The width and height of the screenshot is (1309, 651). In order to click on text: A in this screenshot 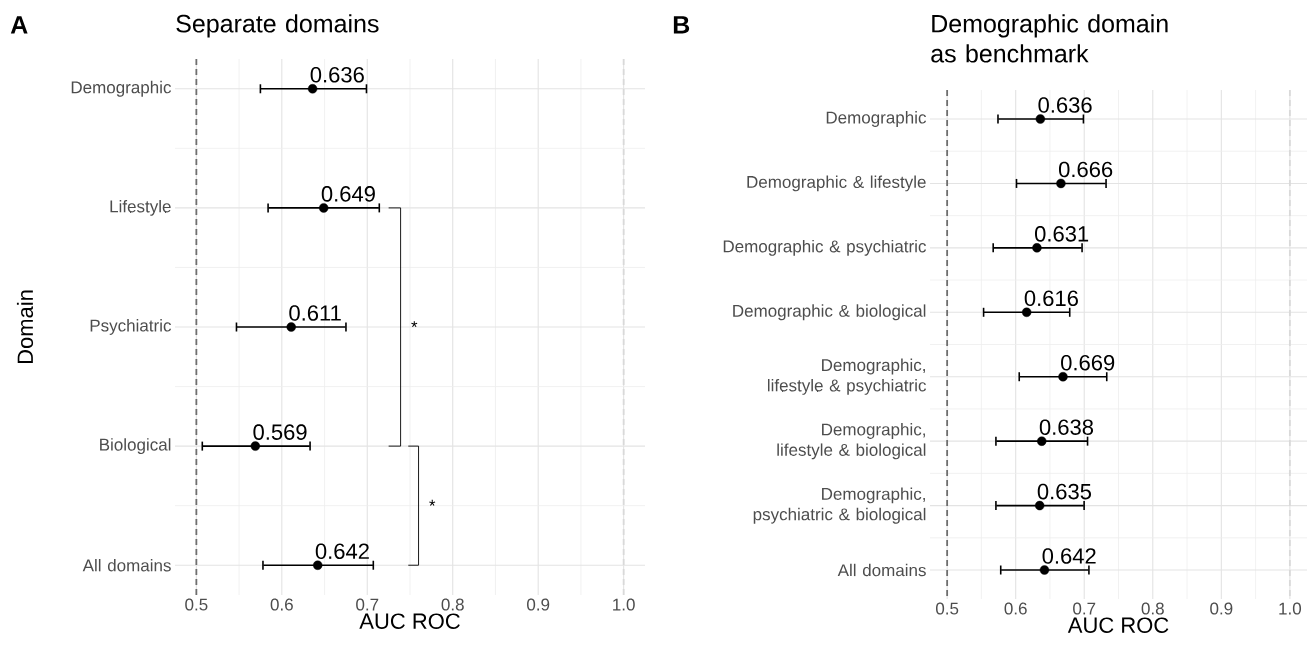, I will do `click(19, 25)`.